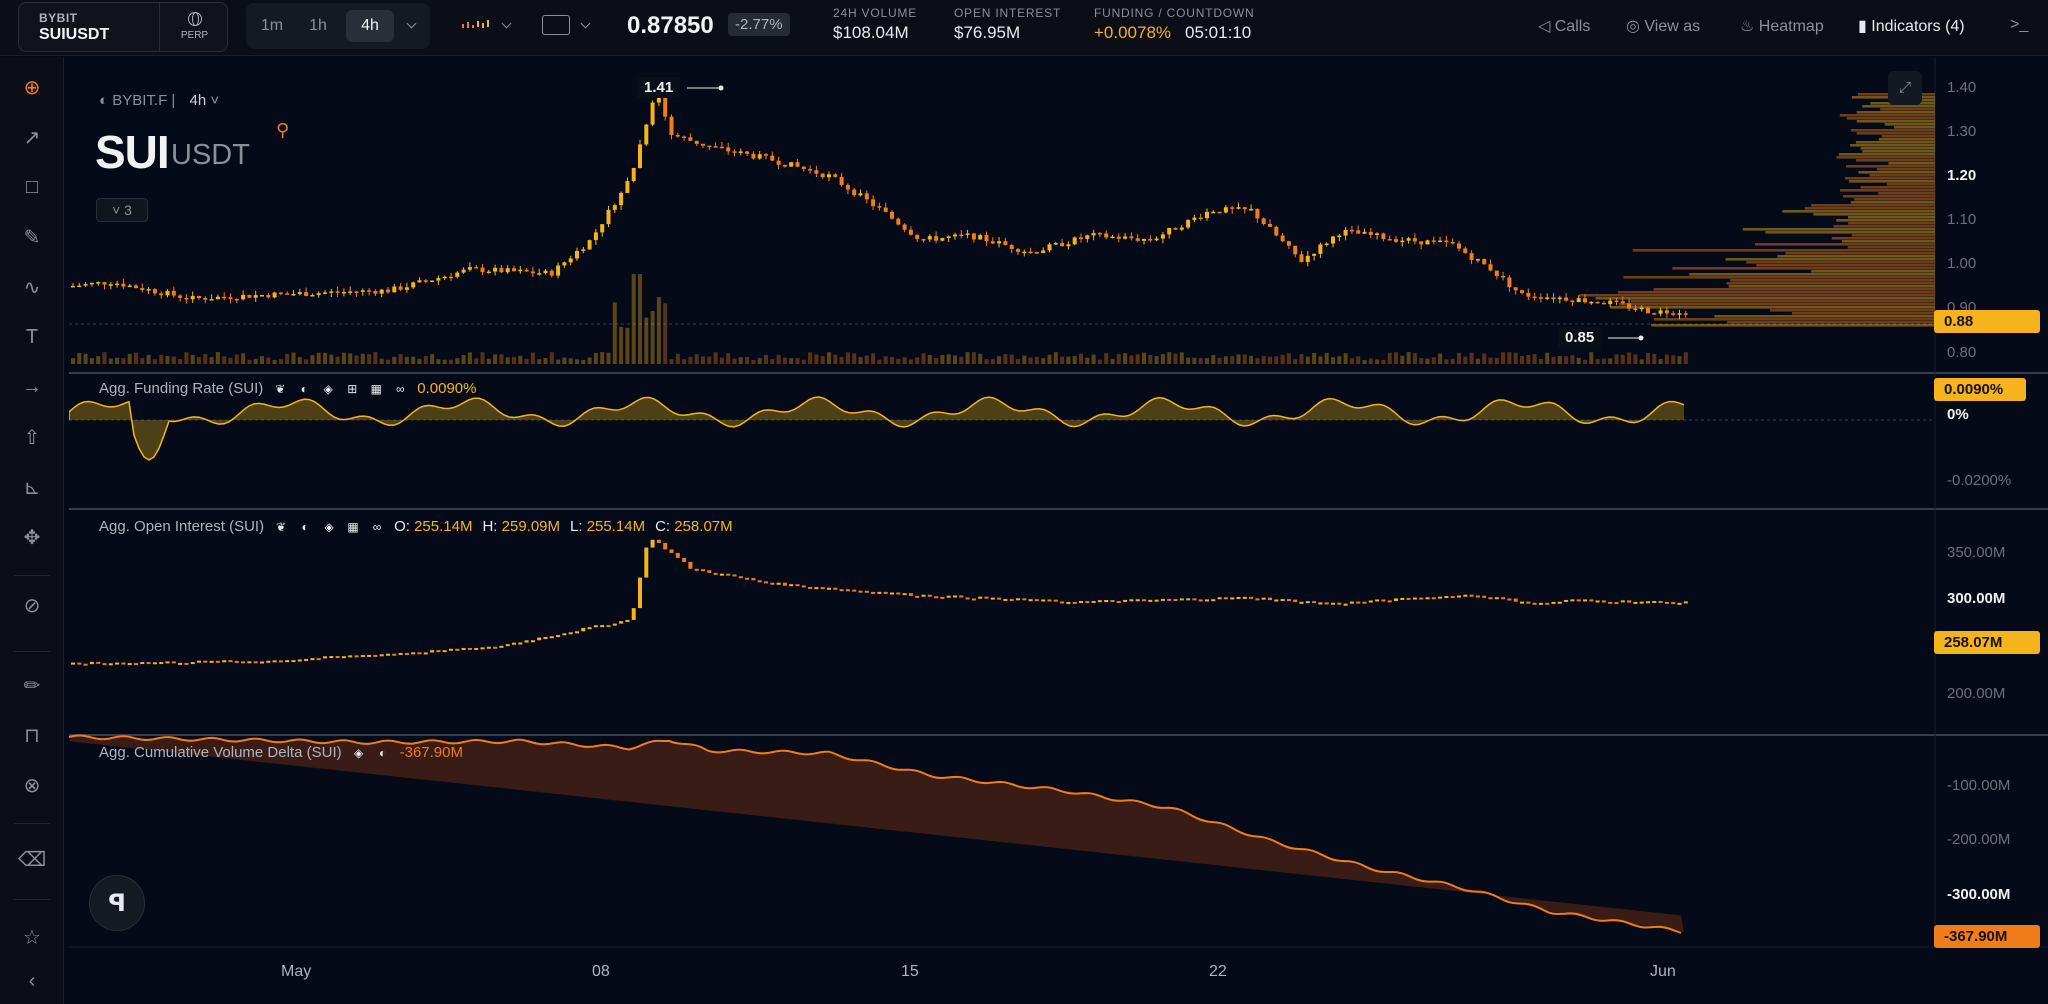 This screenshot has height=1004, width=2048. What do you see at coordinates (117, 903) in the screenshot?
I see `app-logo-button: ꟼ` at bounding box center [117, 903].